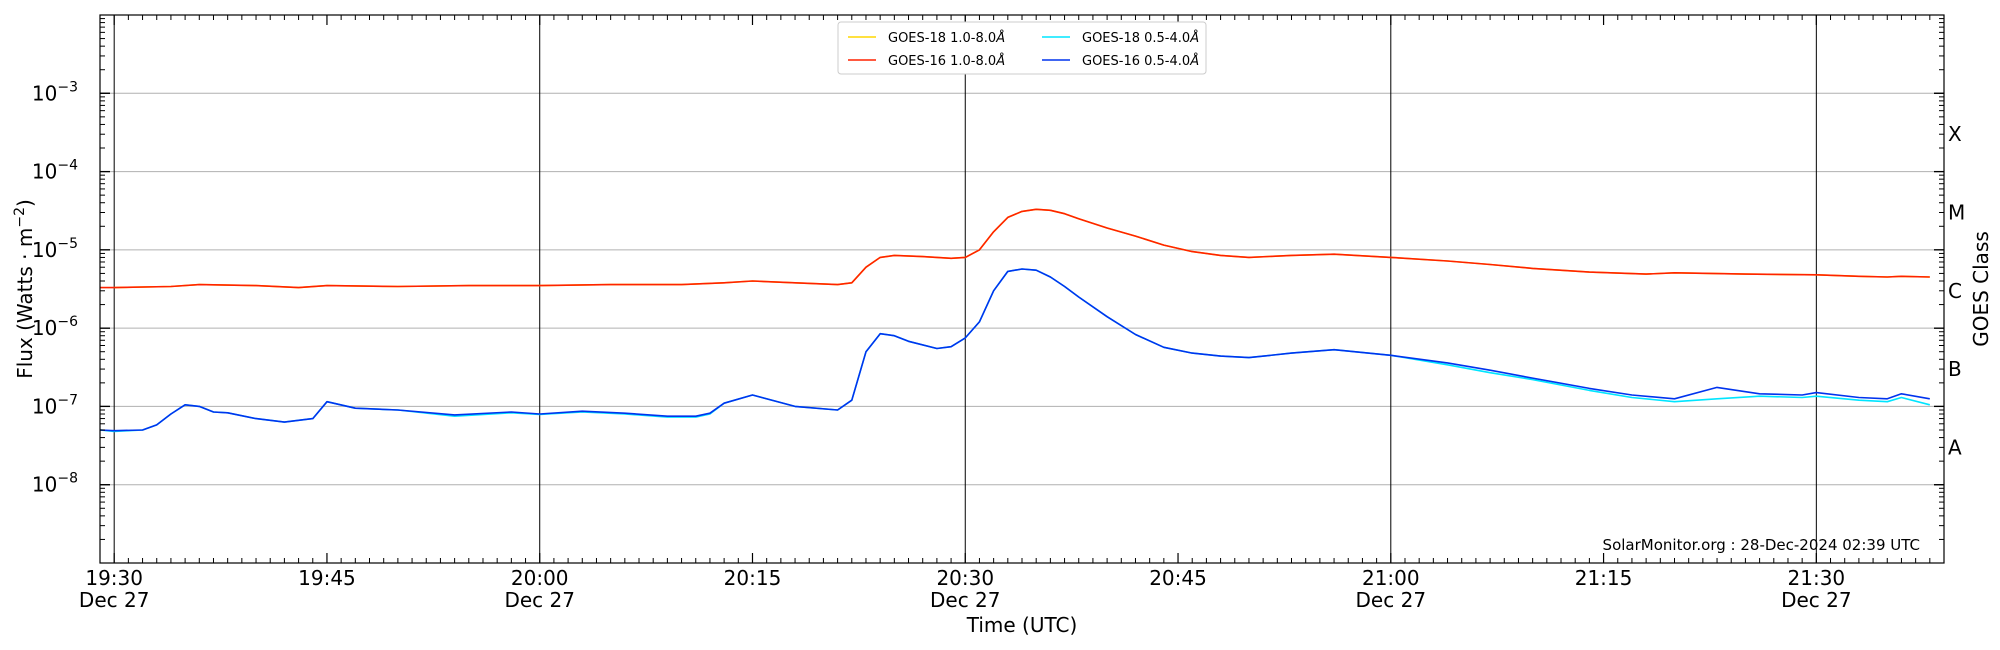  I want to click on x-tick-label-time: 21:30, so click(1817, 578).